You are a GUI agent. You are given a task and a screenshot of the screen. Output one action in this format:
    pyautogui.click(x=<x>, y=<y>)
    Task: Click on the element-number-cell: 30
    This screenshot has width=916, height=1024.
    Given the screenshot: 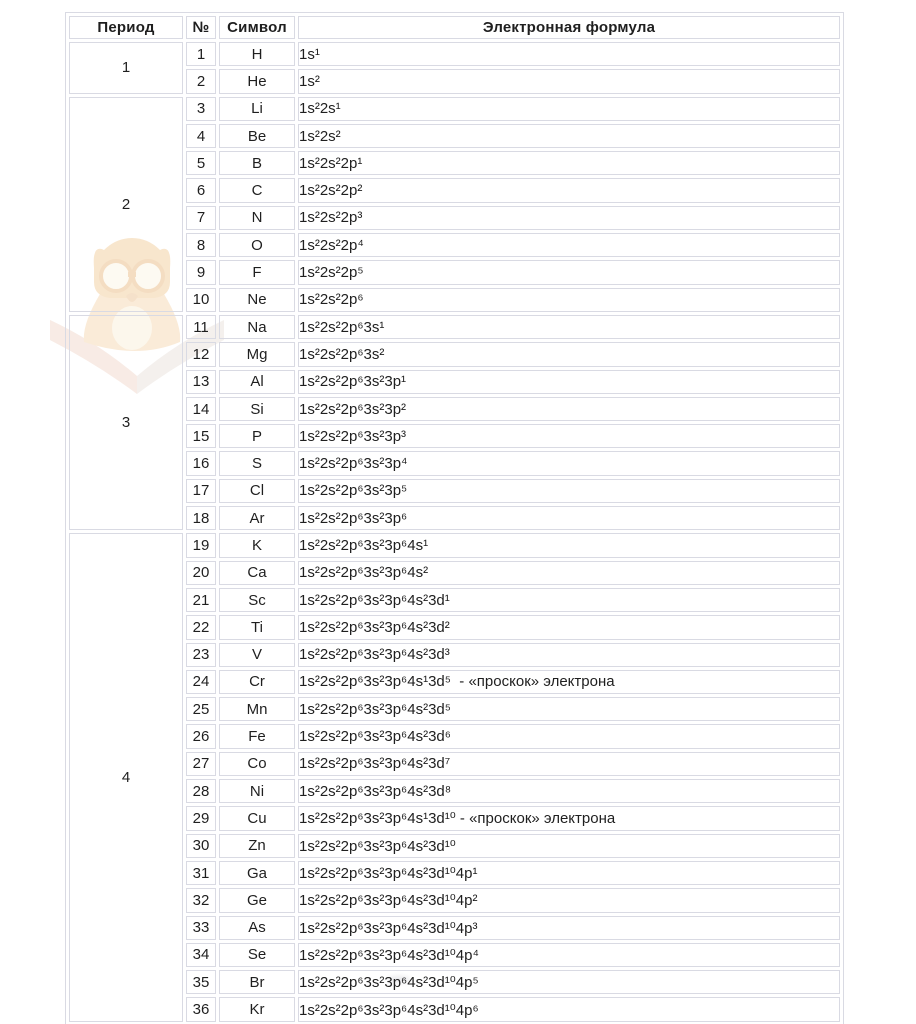 What is the action you would take?
    pyautogui.click(x=201, y=845)
    